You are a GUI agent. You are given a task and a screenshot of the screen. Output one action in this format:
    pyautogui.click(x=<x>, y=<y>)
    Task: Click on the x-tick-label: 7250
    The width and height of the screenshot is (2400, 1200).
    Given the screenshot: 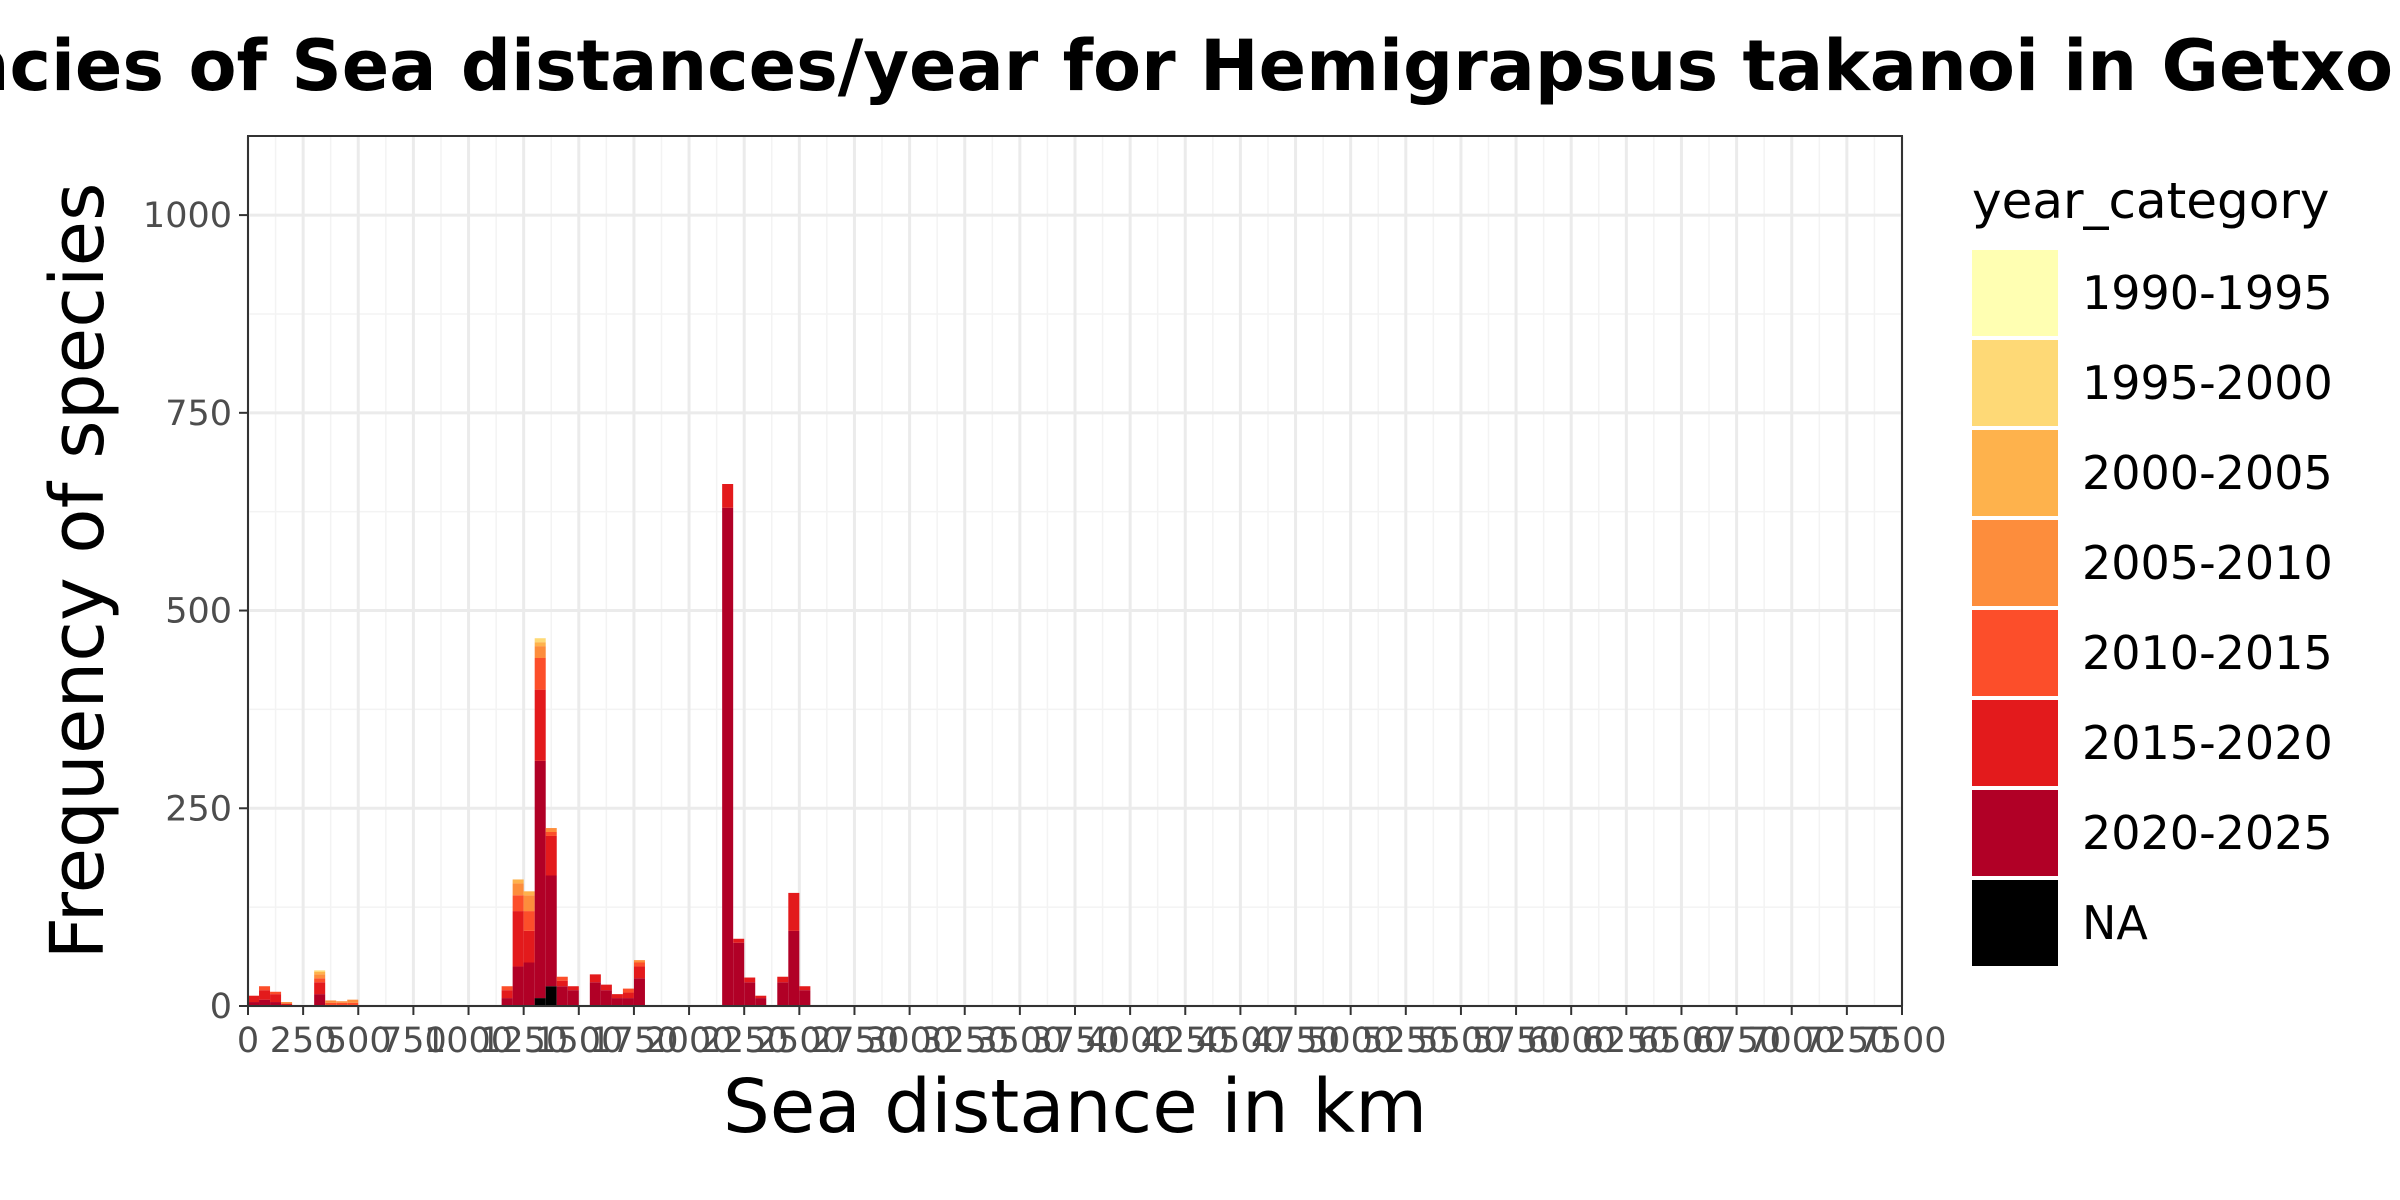 What is the action you would take?
    pyautogui.click(x=1846, y=1041)
    